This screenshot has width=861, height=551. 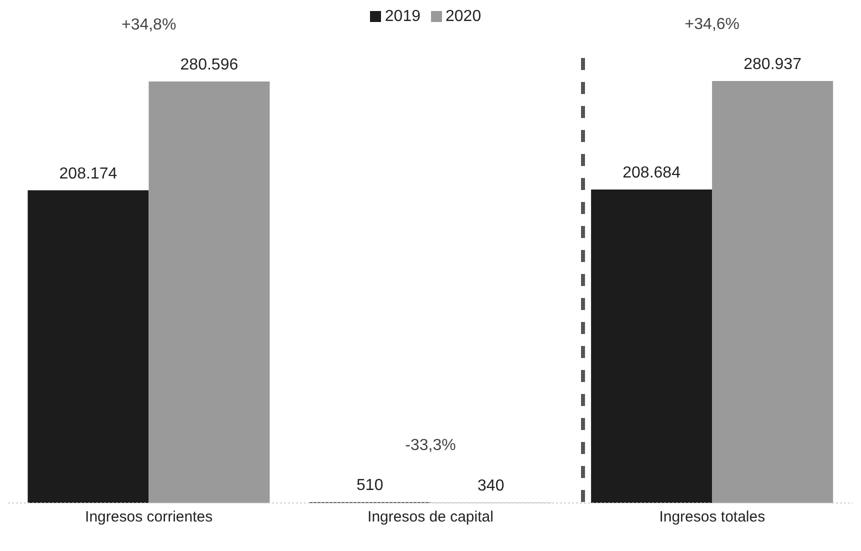 What do you see at coordinates (491, 485) in the screenshot?
I see `data-label: 340` at bounding box center [491, 485].